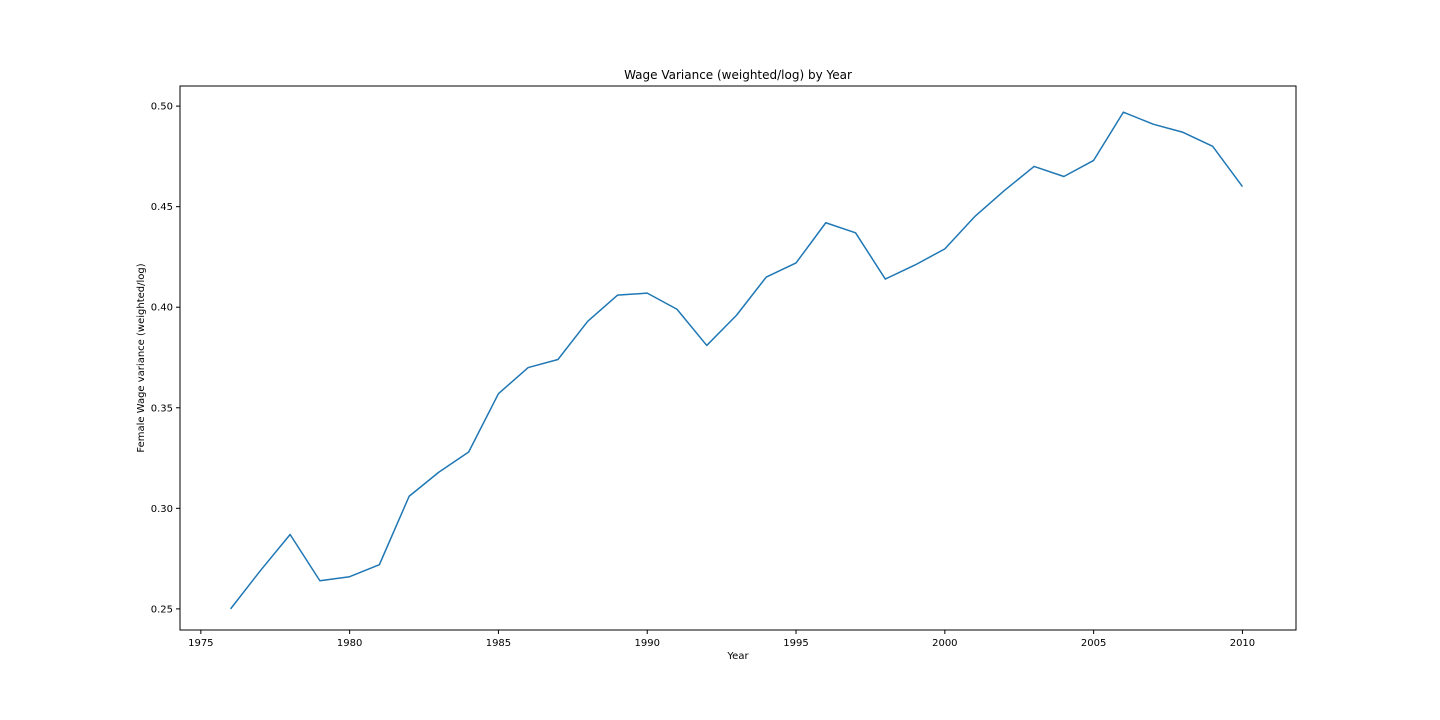 The height and width of the screenshot is (720, 1440). I want to click on y-tick-label: 0.30, so click(162, 509).